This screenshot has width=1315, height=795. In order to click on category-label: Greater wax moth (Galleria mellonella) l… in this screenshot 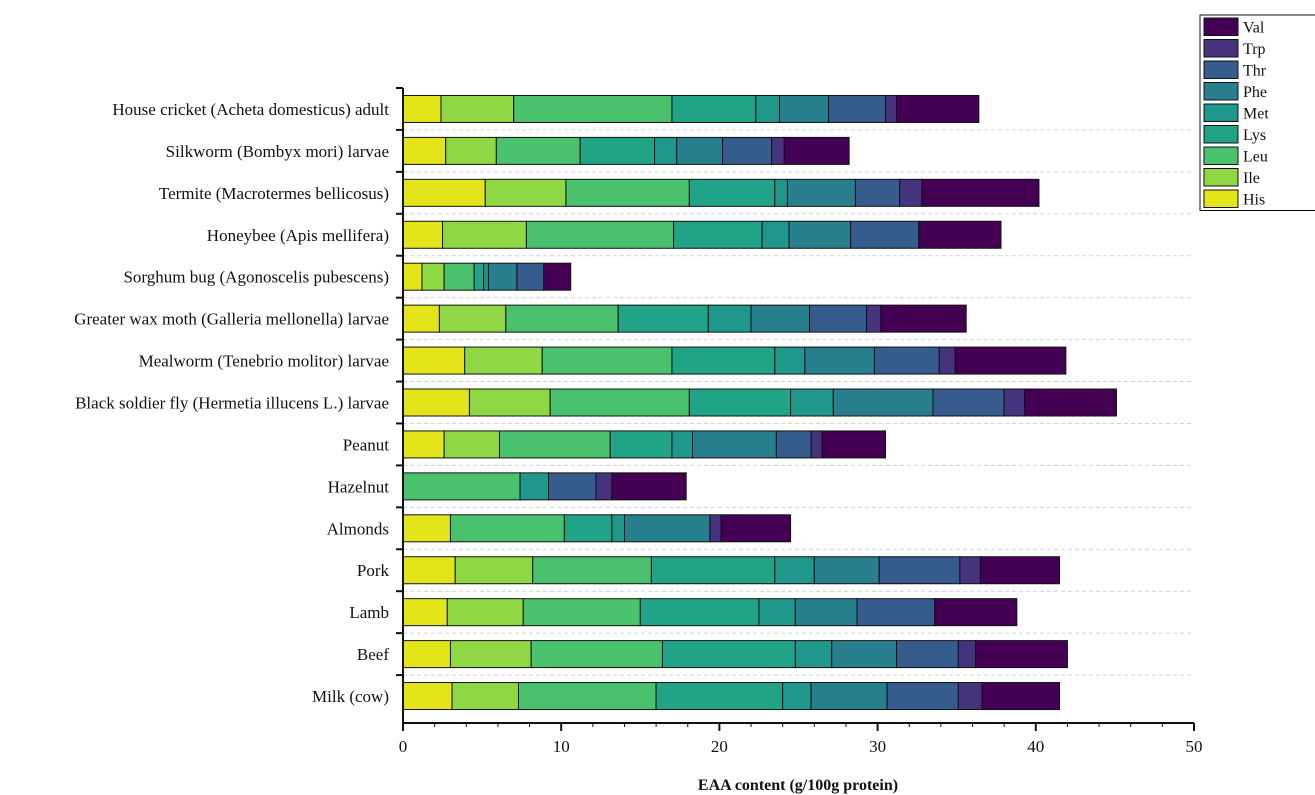, I will do `click(231, 319)`.